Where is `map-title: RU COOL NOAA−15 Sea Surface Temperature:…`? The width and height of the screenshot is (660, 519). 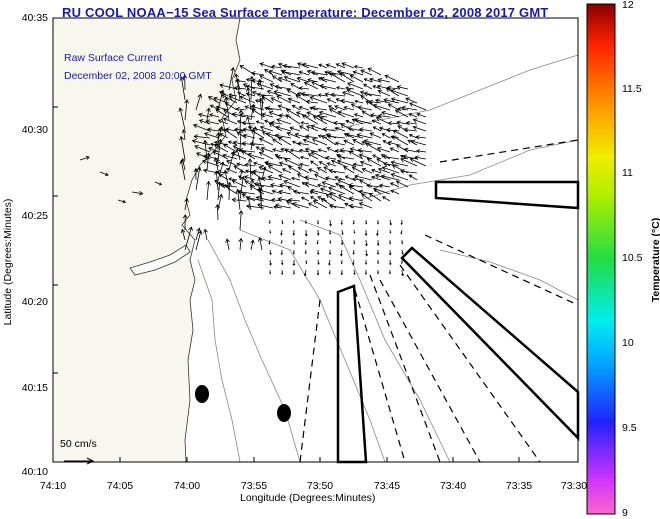
map-title: RU COOL NOAA−15 Sea Surface Temperature:… is located at coordinates (305, 12).